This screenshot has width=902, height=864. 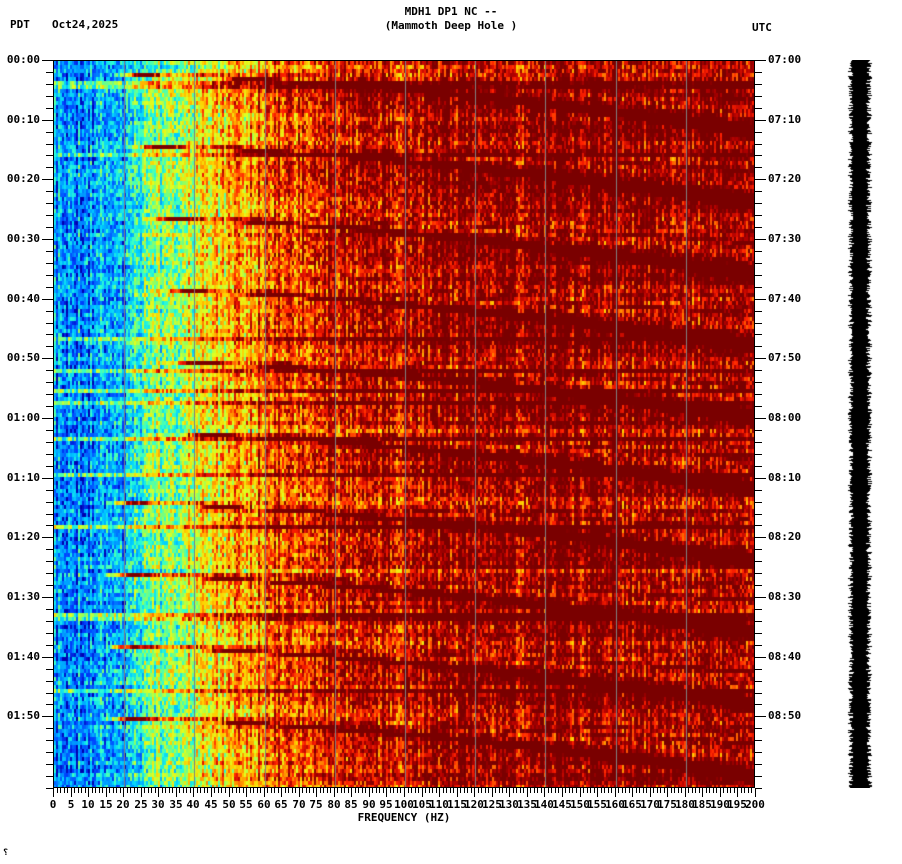 I want to click on freq-axis-label: 195, so click(x=737, y=804).